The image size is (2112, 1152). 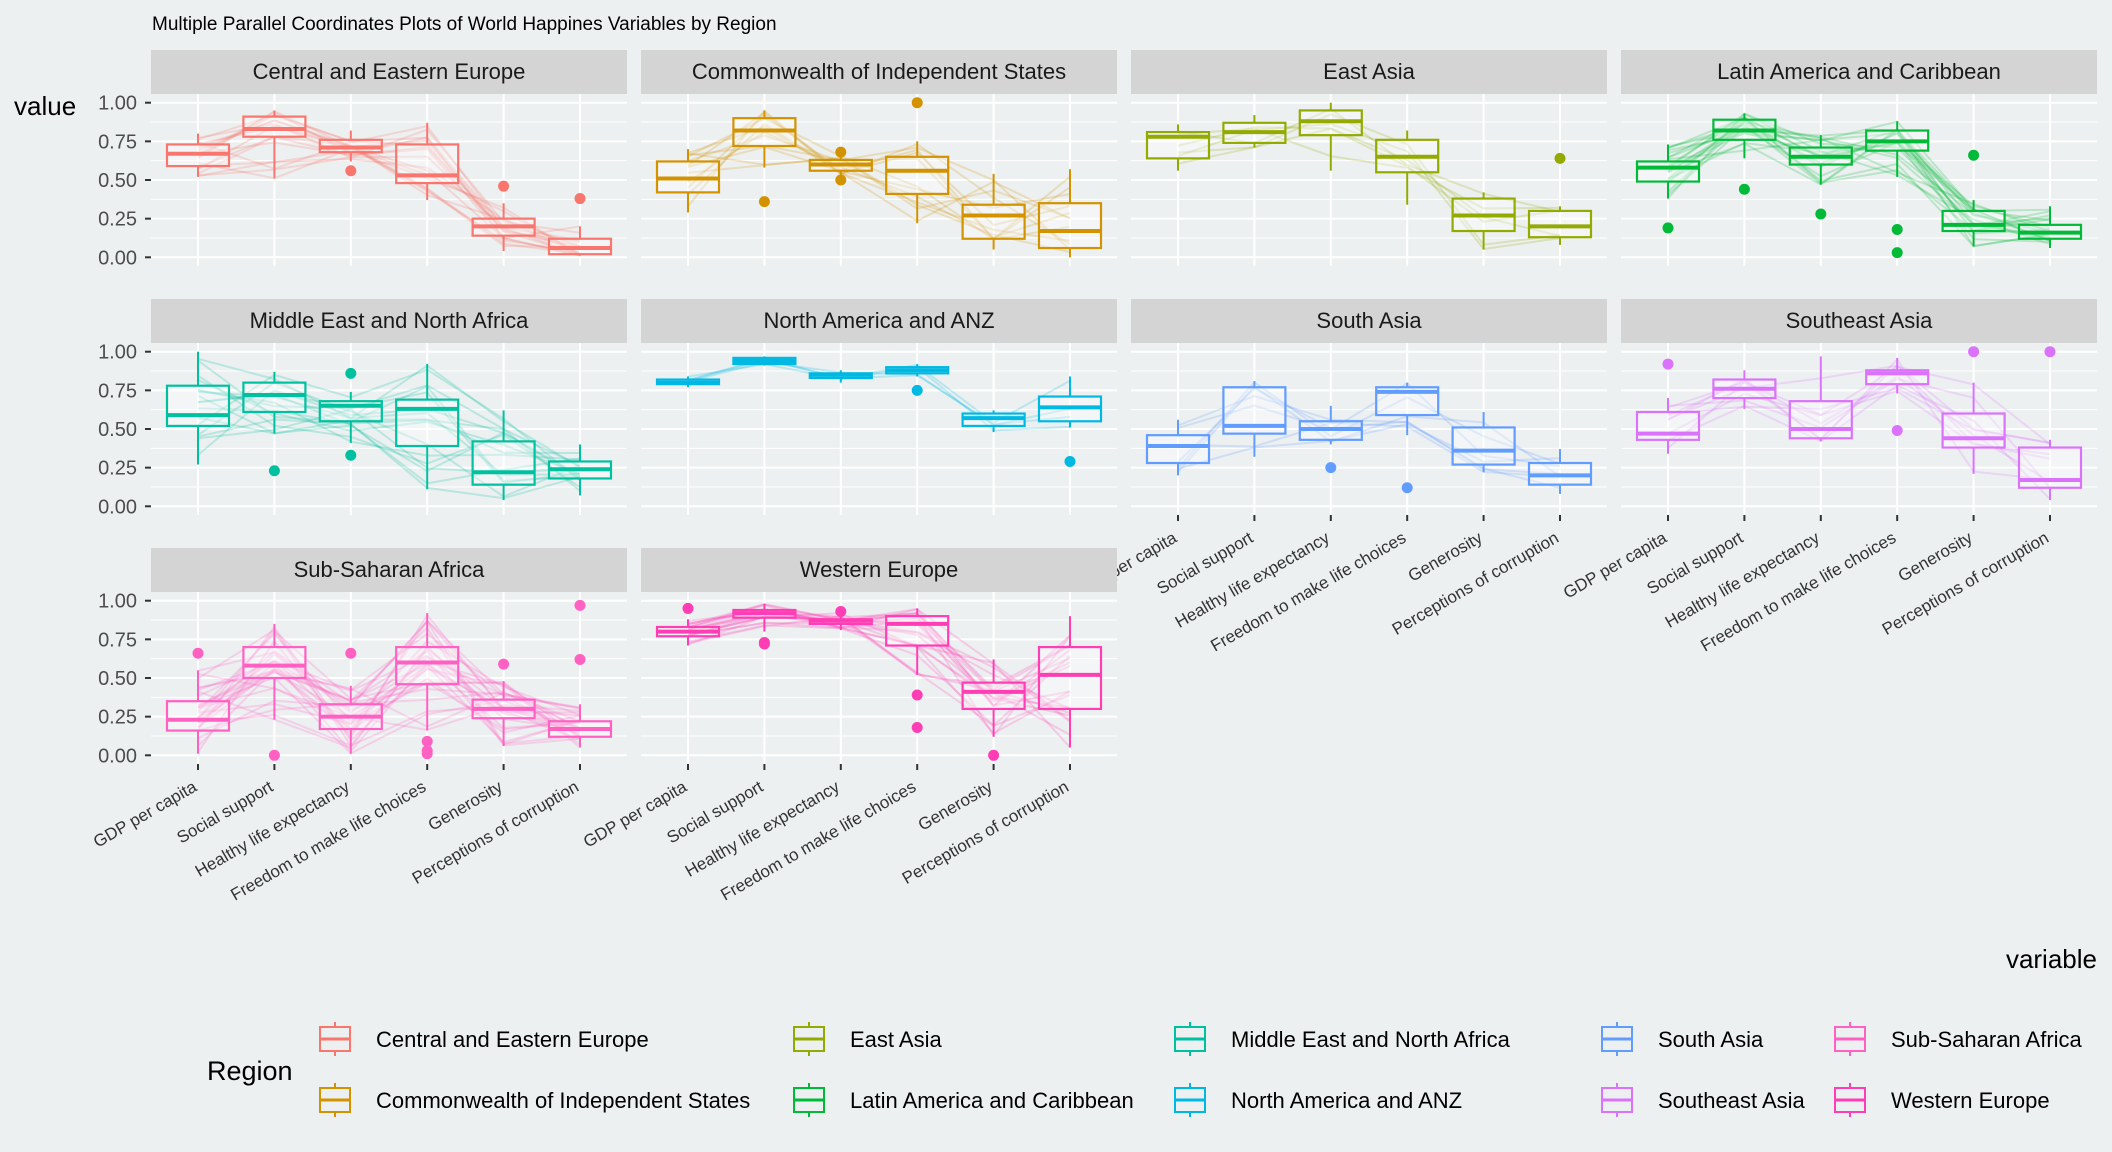 I want to click on facet-strip-label: Commonwealth of Independent States, so click(x=879, y=71).